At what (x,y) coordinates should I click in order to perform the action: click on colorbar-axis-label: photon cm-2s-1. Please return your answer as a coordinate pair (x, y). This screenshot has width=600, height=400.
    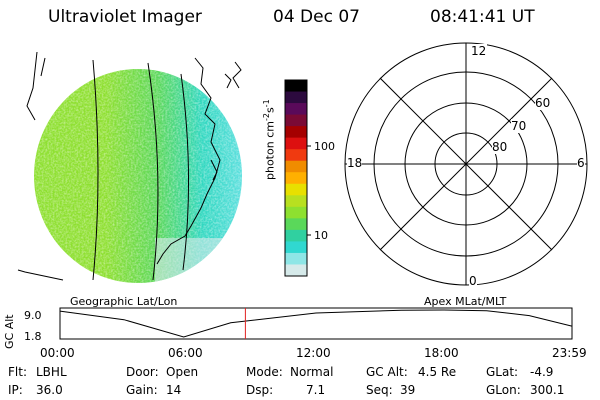
    Looking at the image, I should click on (269, 139).